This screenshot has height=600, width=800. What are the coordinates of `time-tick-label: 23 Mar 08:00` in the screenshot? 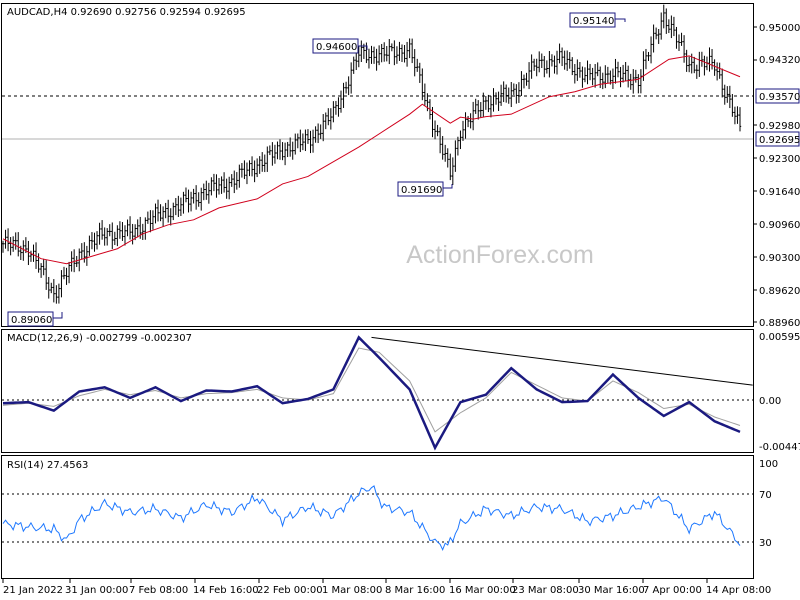 It's located at (545, 590).